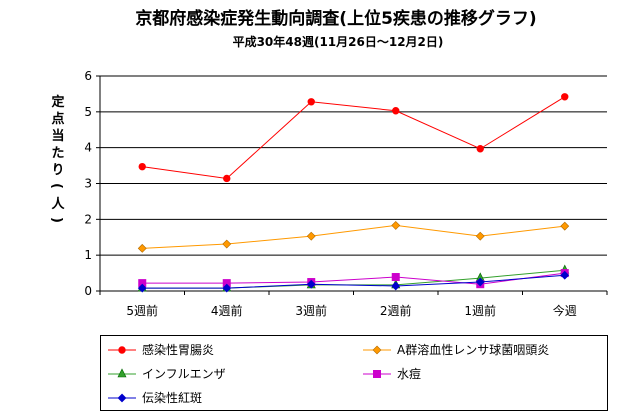 Image resolution: width=639 pixels, height=415 pixels. What do you see at coordinates (57, 119) in the screenshot?
I see `y-axis-label-char: 点` at bounding box center [57, 119].